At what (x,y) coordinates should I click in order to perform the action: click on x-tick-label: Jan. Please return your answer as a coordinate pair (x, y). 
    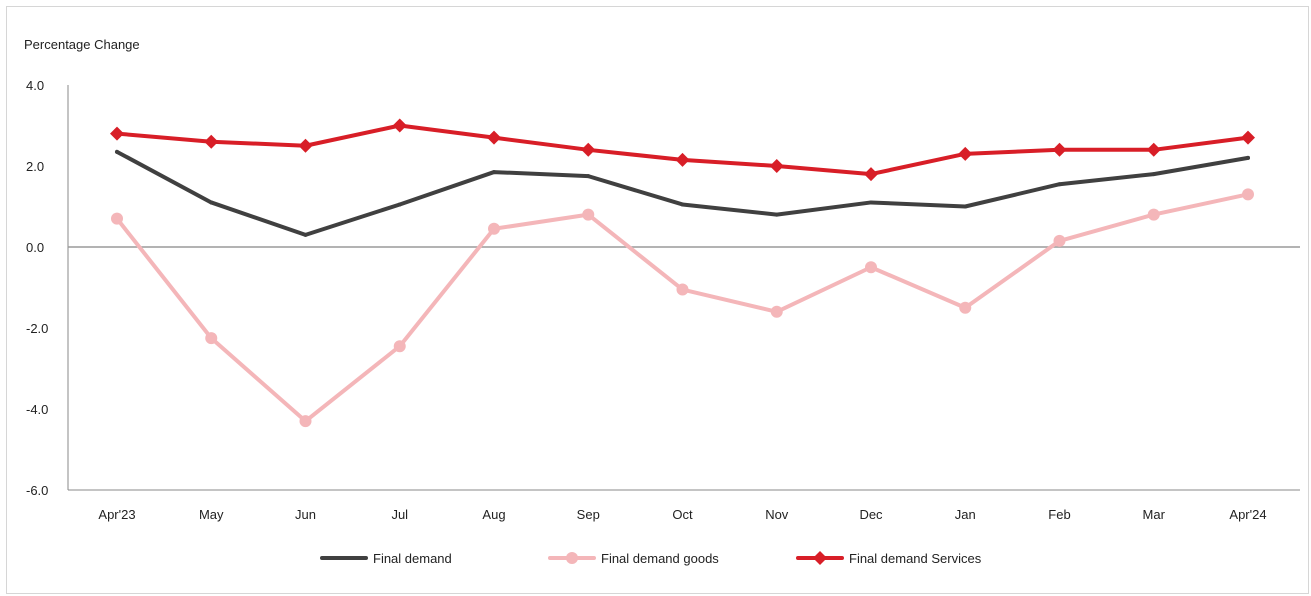
    Looking at the image, I should click on (965, 514).